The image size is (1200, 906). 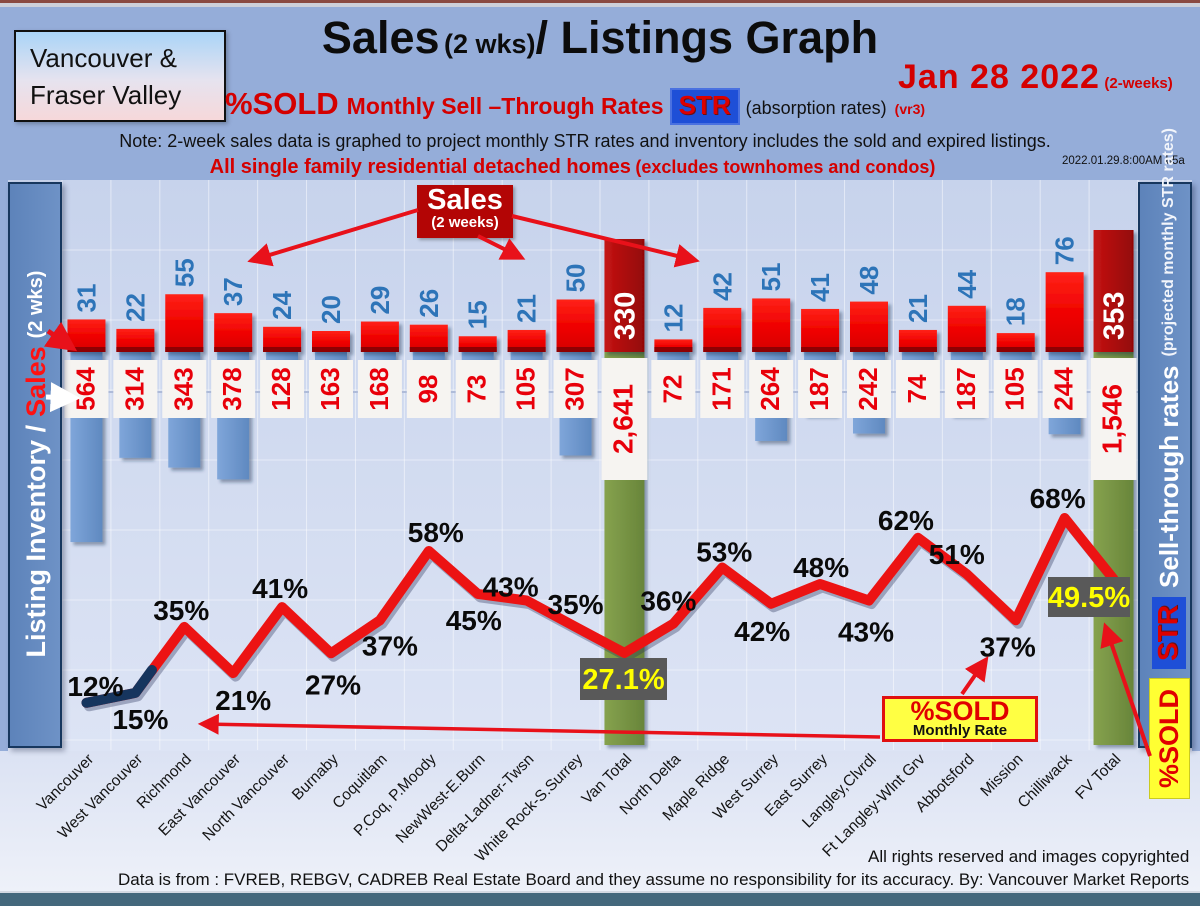 I want to click on str-point-label: 27%, so click(x=333, y=684).